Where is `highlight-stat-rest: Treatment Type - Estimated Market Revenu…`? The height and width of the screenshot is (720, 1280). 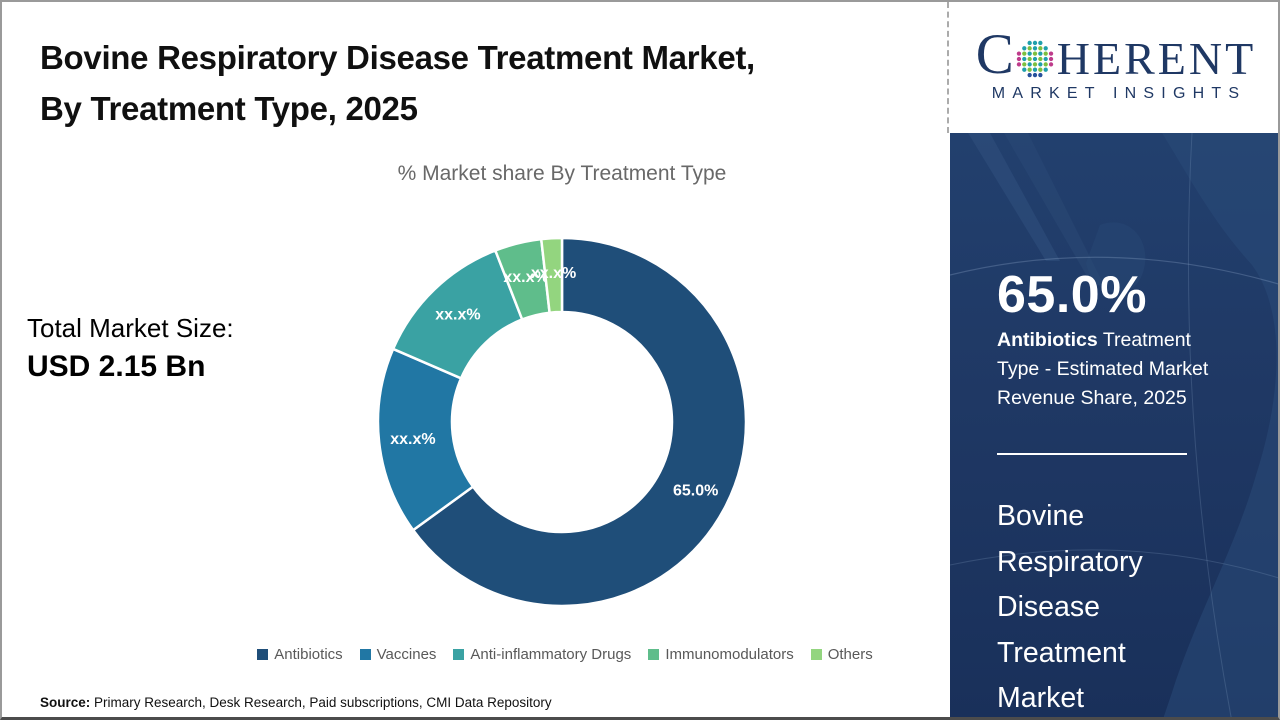 highlight-stat-rest: Treatment Type - Estimated Market Revenu… is located at coordinates (1103, 369).